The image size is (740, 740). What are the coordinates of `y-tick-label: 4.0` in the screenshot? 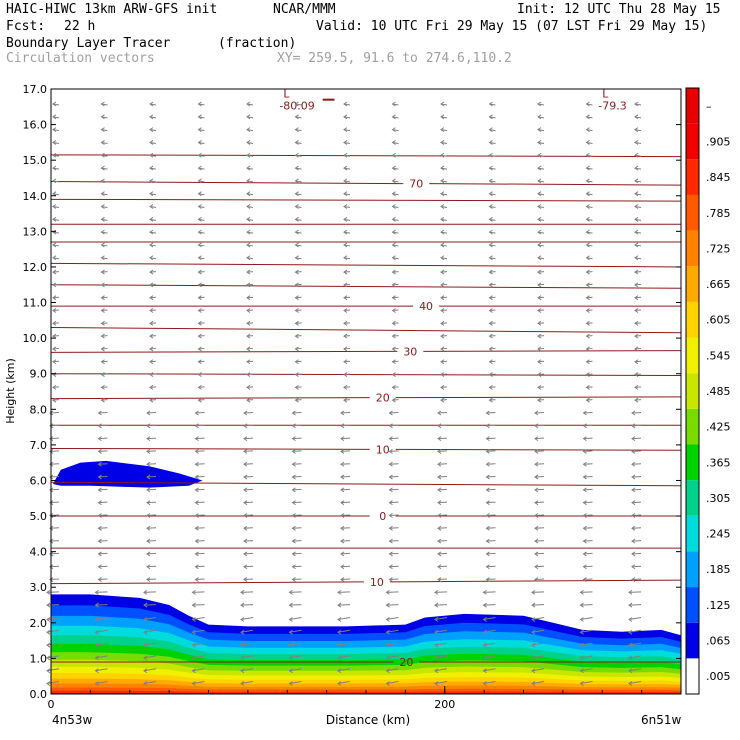 It's located at (39, 552).